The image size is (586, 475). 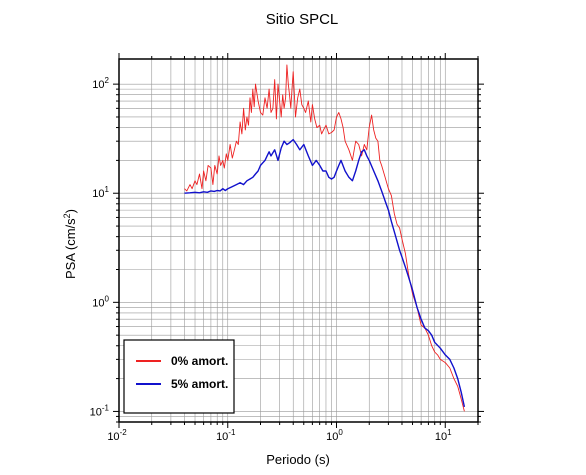 I want to click on y-tick-label: 10⁻¹, so click(x=100, y=410).